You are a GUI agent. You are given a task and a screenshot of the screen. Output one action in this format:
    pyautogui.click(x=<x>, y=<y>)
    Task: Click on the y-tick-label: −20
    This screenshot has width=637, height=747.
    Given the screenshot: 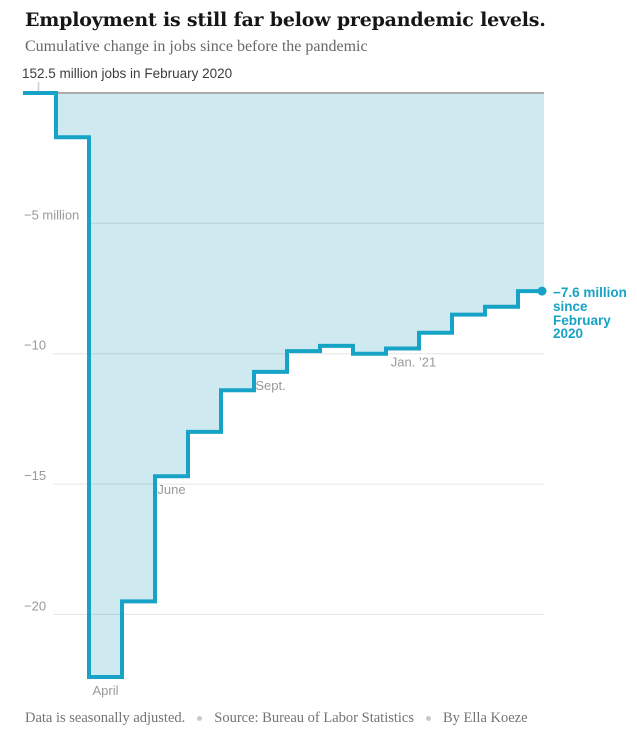 What is the action you would take?
    pyautogui.click(x=35, y=605)
    